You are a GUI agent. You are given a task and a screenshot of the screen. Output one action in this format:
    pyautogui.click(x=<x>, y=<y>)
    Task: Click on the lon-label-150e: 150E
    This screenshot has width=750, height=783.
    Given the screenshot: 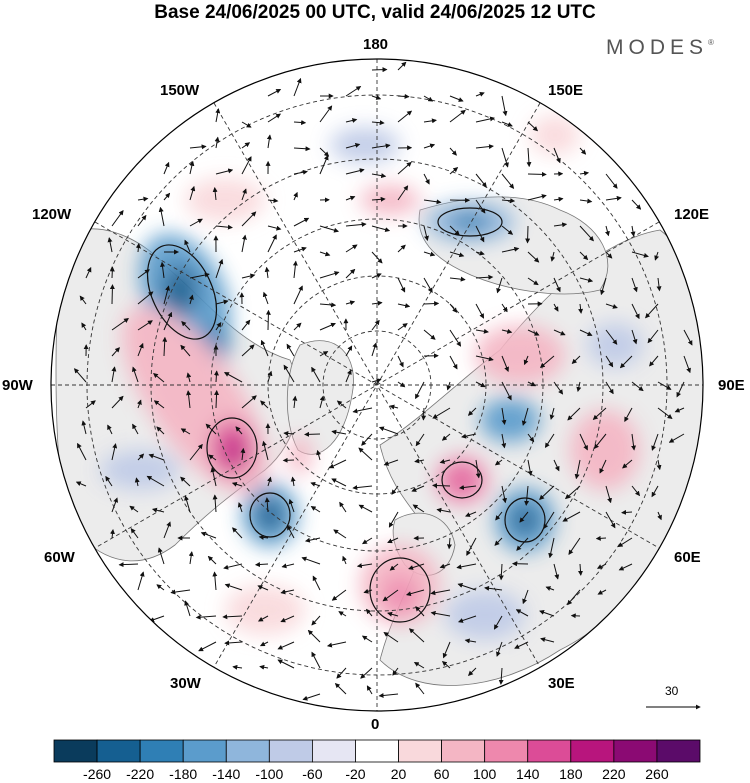 What is the action you would take?
    pyautogui.click(x=566, y=90)
    